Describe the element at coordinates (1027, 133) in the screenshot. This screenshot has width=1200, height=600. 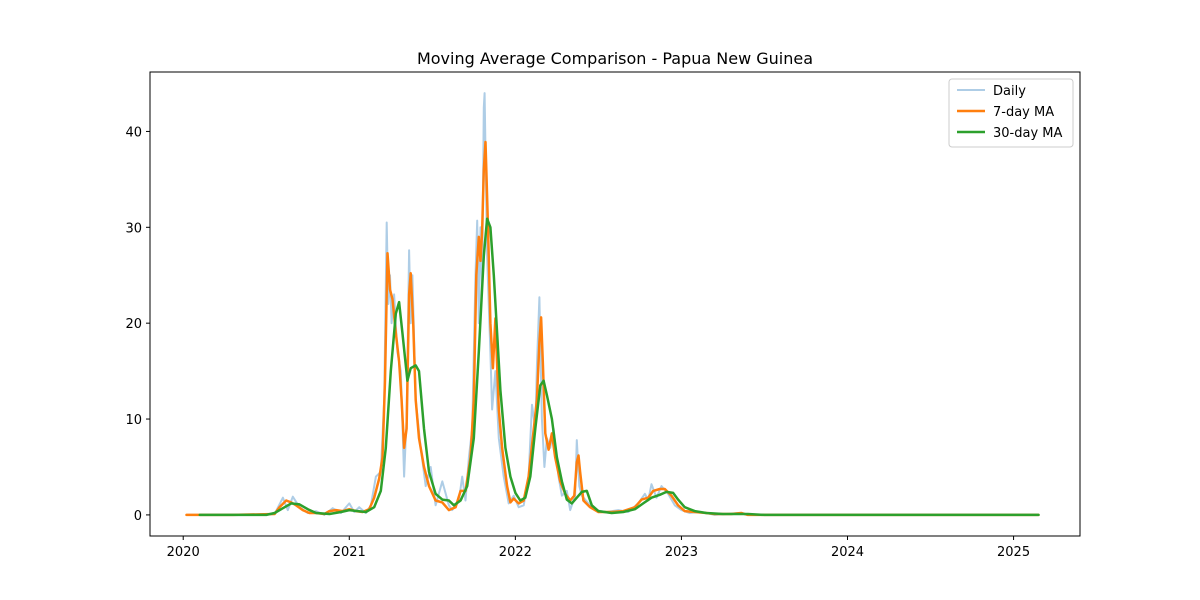
I see `legend-label-2: 30-day MA` at that location.